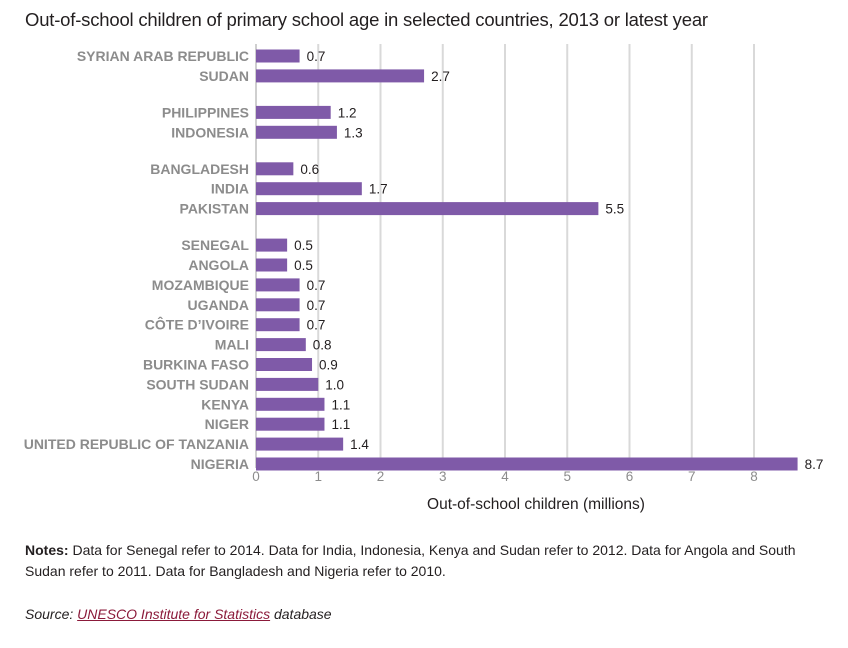 Image resolution: width=848 pixels, height=648 pixels. What do you see at coordinates (215, 245) in the screenshot?
I see `category-label: SENEGAL` at bounding box center [215, 245].